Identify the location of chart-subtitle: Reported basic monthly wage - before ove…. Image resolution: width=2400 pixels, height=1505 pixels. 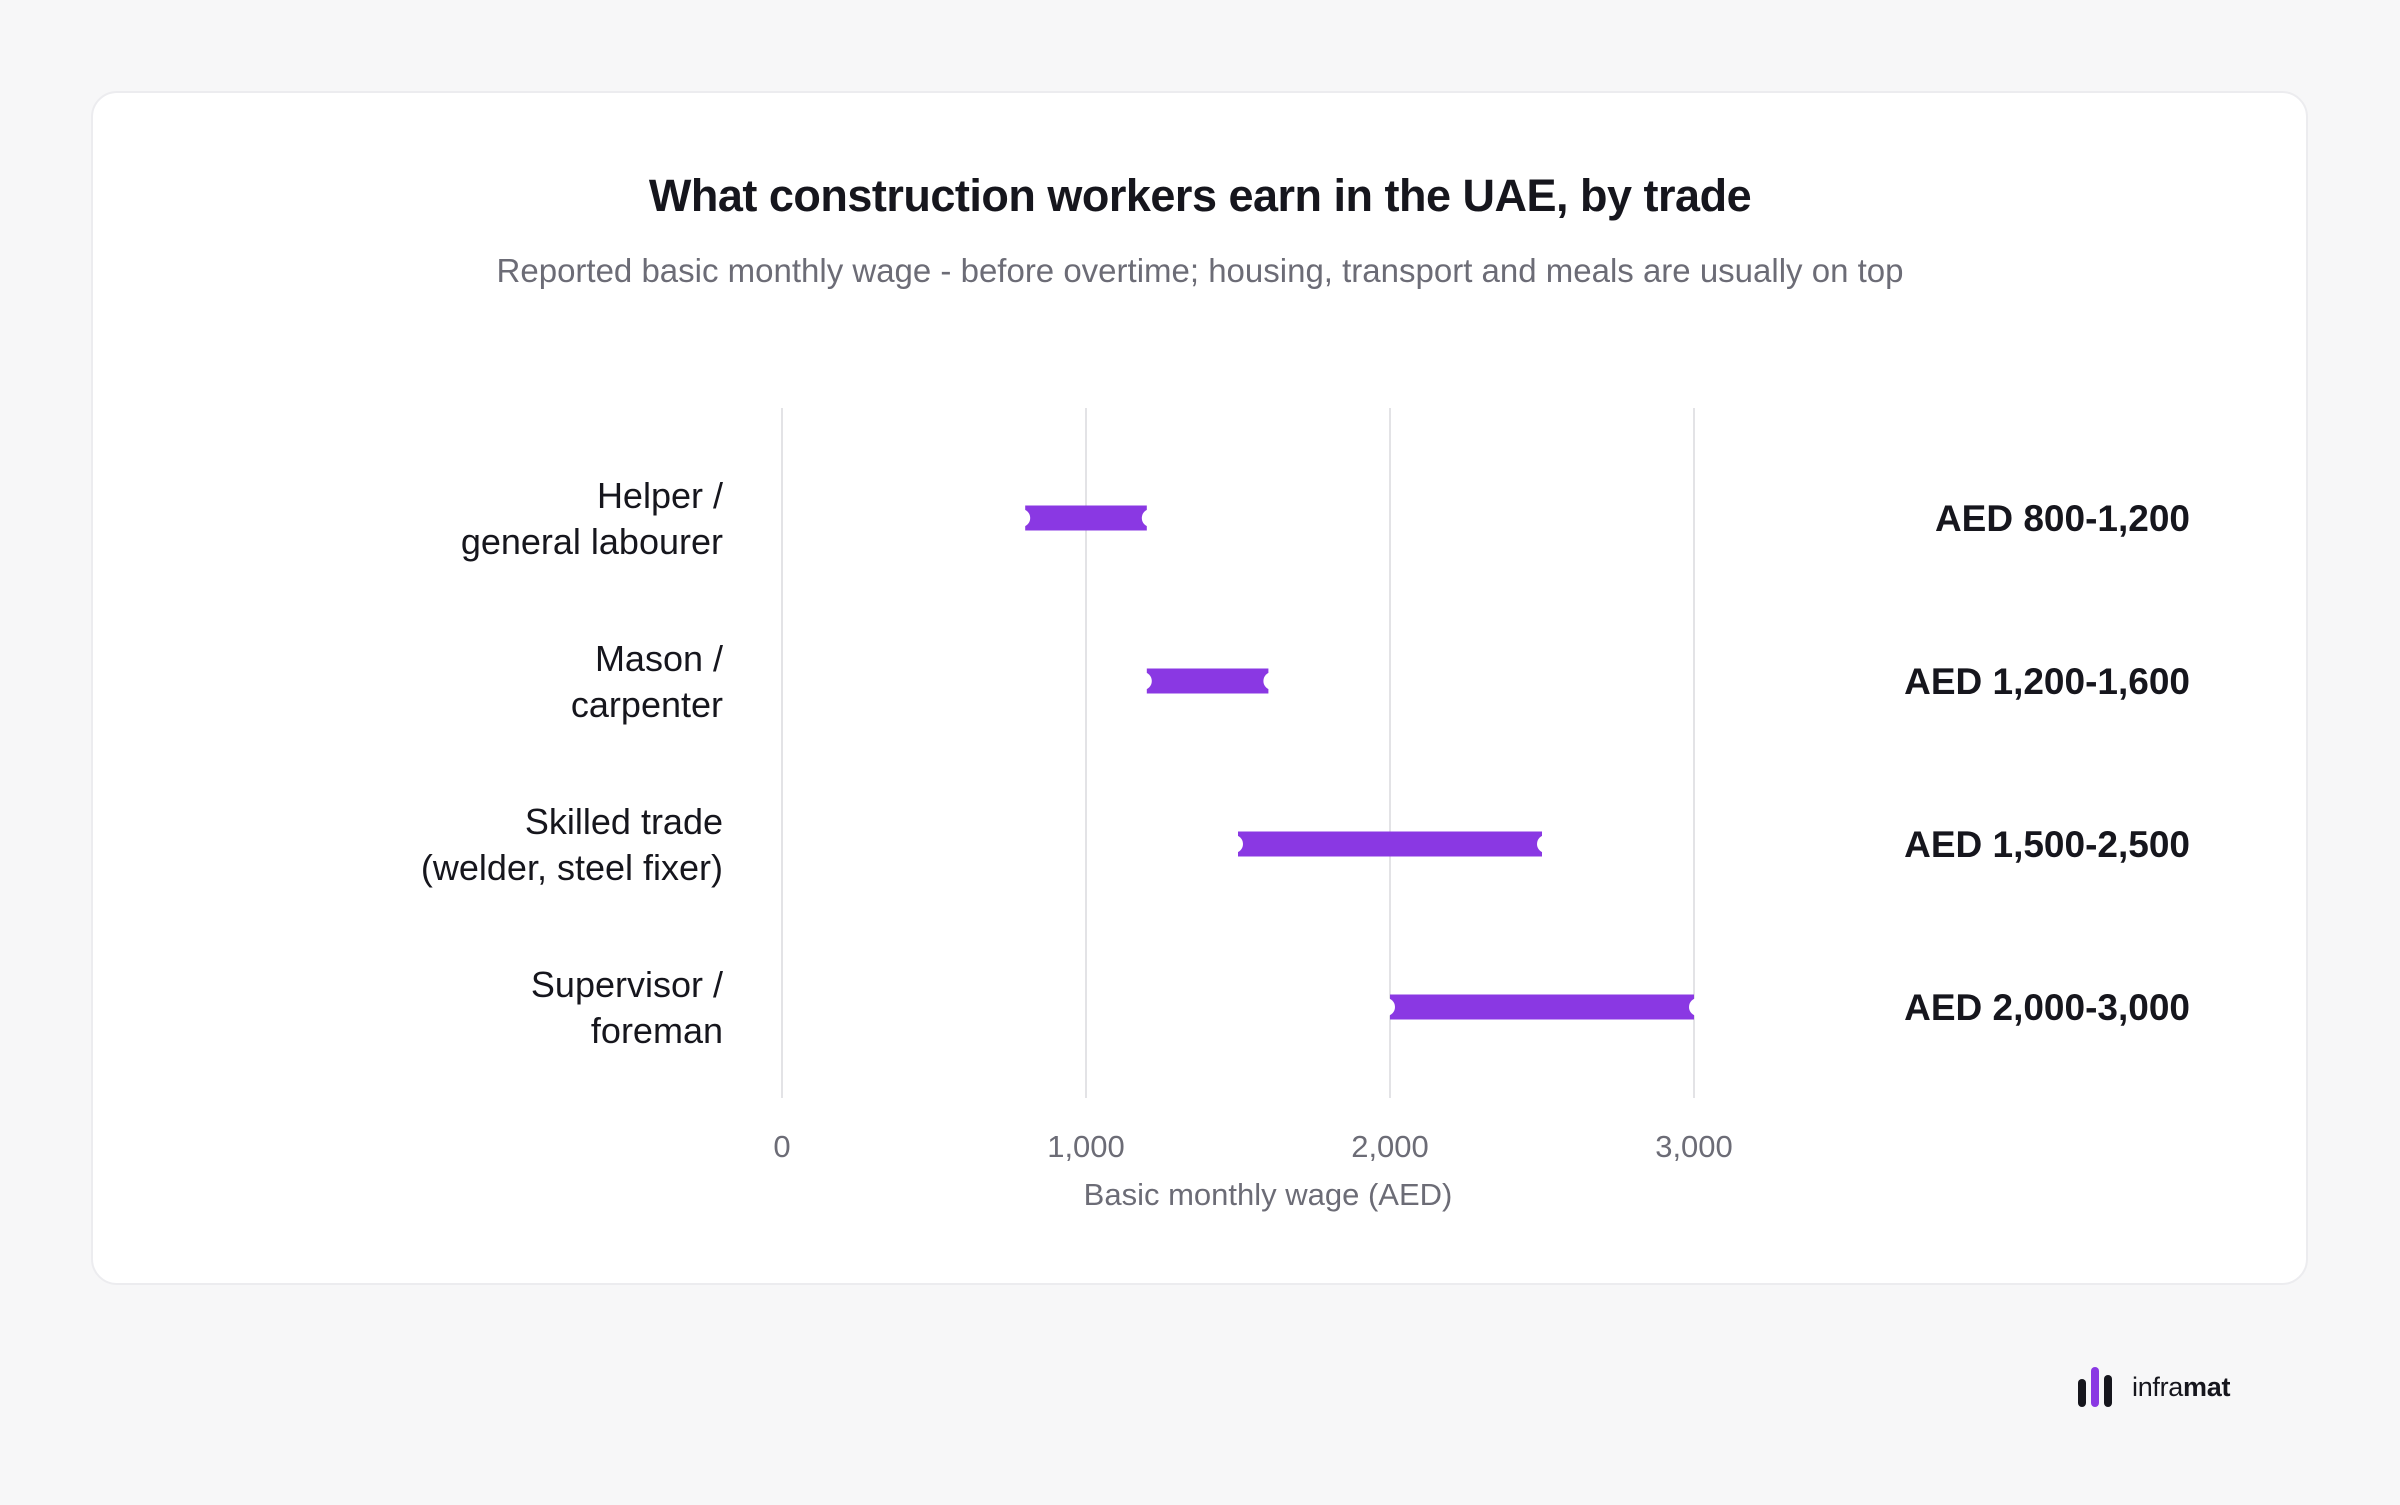
(1200, 270).